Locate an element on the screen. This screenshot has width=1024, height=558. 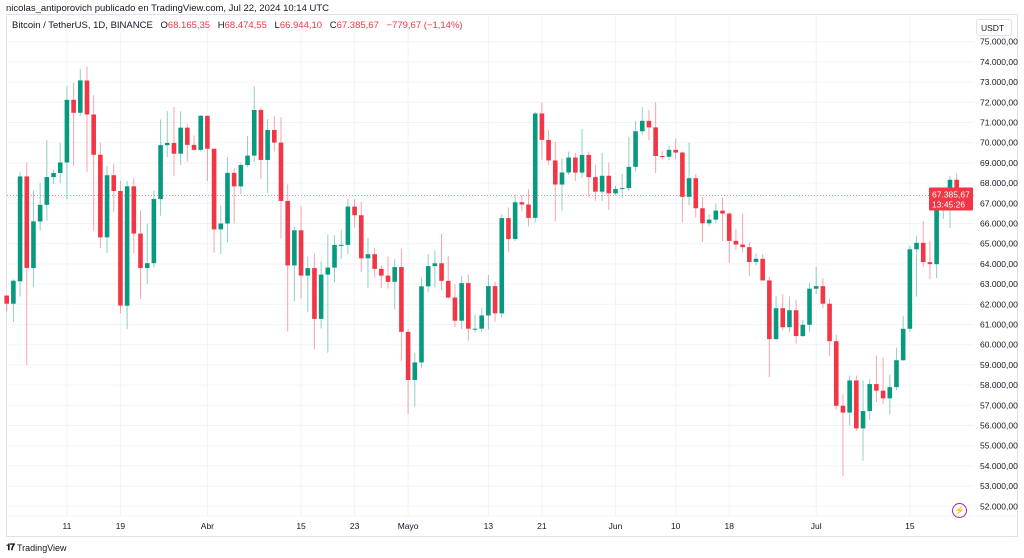
y-tick-label: 73.000,00 is located at coordinates (999, 82).